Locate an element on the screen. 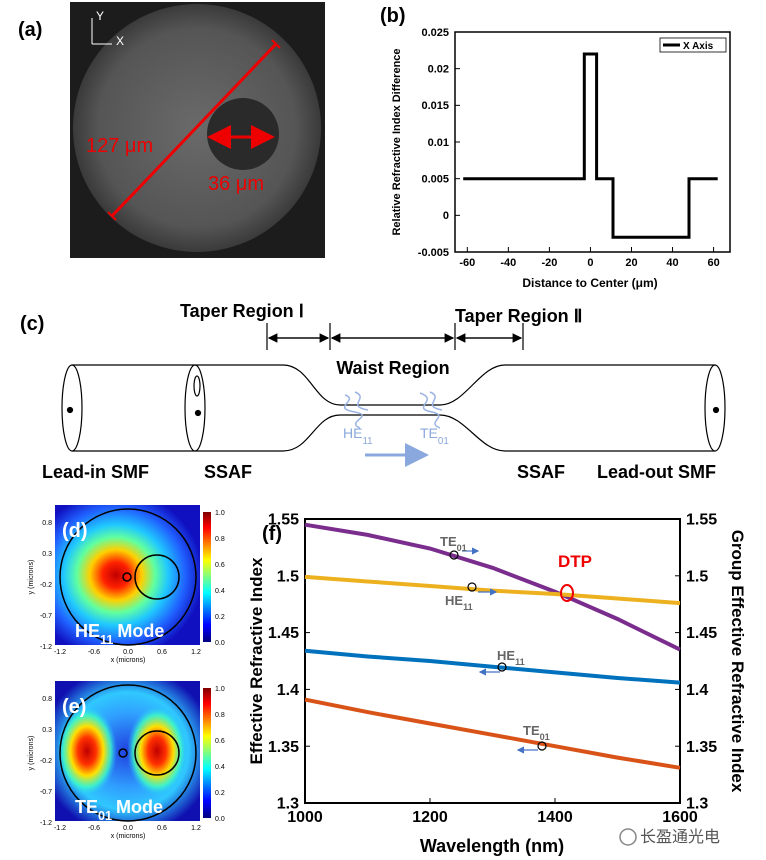  x-tick-label: 60 is located at coordinates (713, 263).